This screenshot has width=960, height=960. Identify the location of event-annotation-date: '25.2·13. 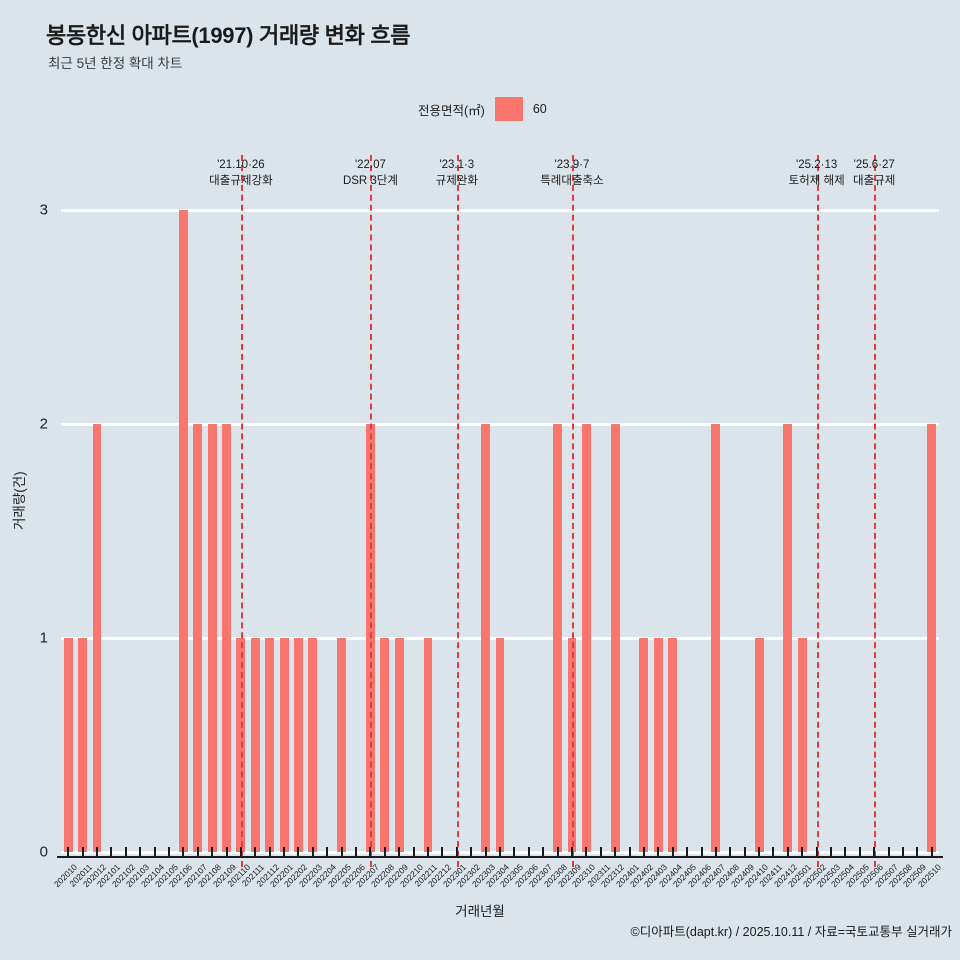
(817, 165).